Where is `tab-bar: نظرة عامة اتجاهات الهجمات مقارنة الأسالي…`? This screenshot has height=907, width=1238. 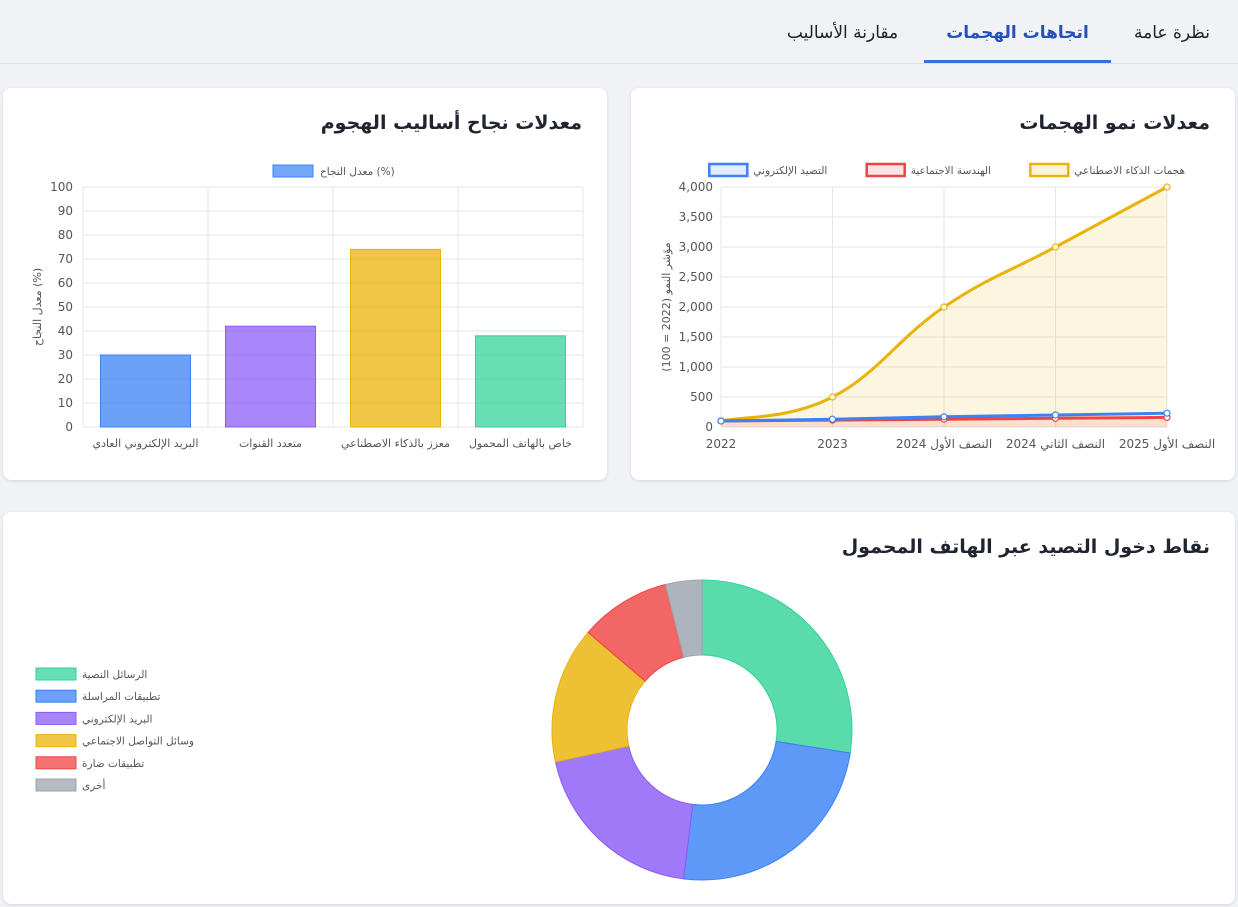 tab-bar: نظرة عامة اتجاهات الهجمات مقارنة الأسالي… is located at coordinates (619, 32).